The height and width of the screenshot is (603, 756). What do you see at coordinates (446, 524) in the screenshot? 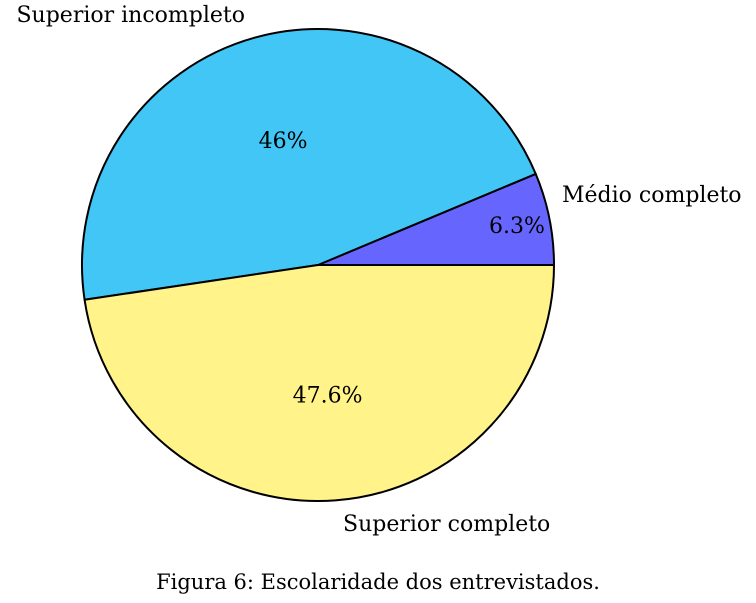
I see `slice-category-label: Superior completo` at bounding box center [446, 524].